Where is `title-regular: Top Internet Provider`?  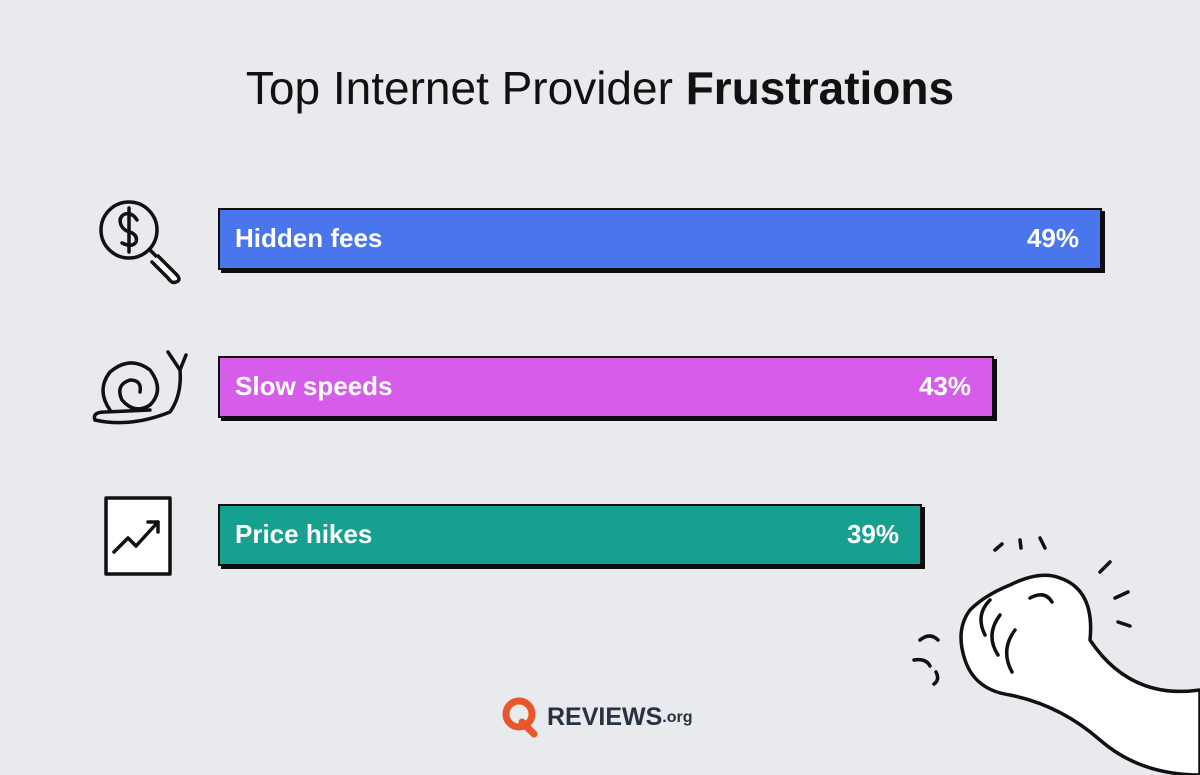
title-regular: Top Internet Provider is located at coordinates (459, 88).